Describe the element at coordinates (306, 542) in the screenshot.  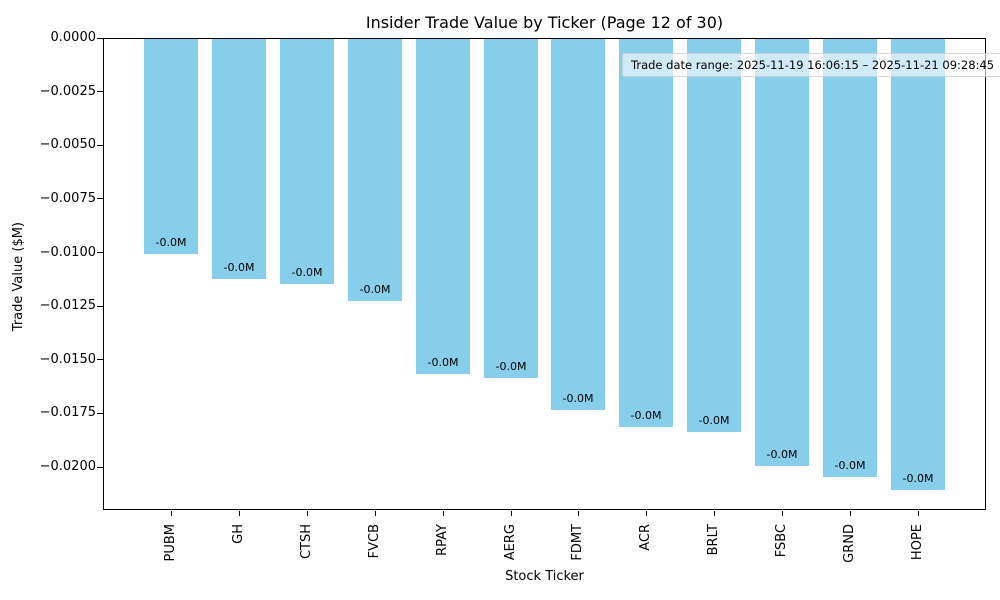
I see `x-tick-label: CTSH` at that location.